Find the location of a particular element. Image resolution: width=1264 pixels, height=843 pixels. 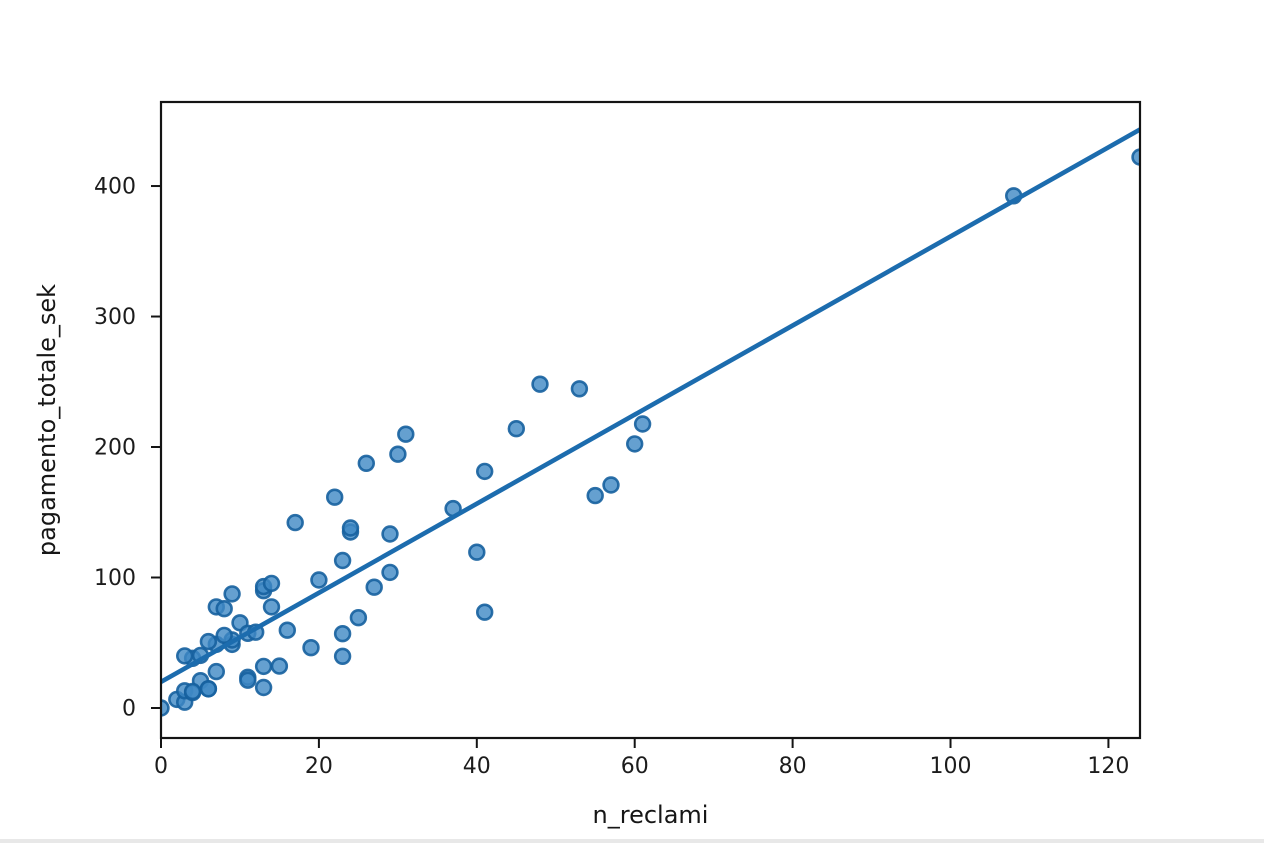

bottom-edge-strip is located at coordinates (632, 841).